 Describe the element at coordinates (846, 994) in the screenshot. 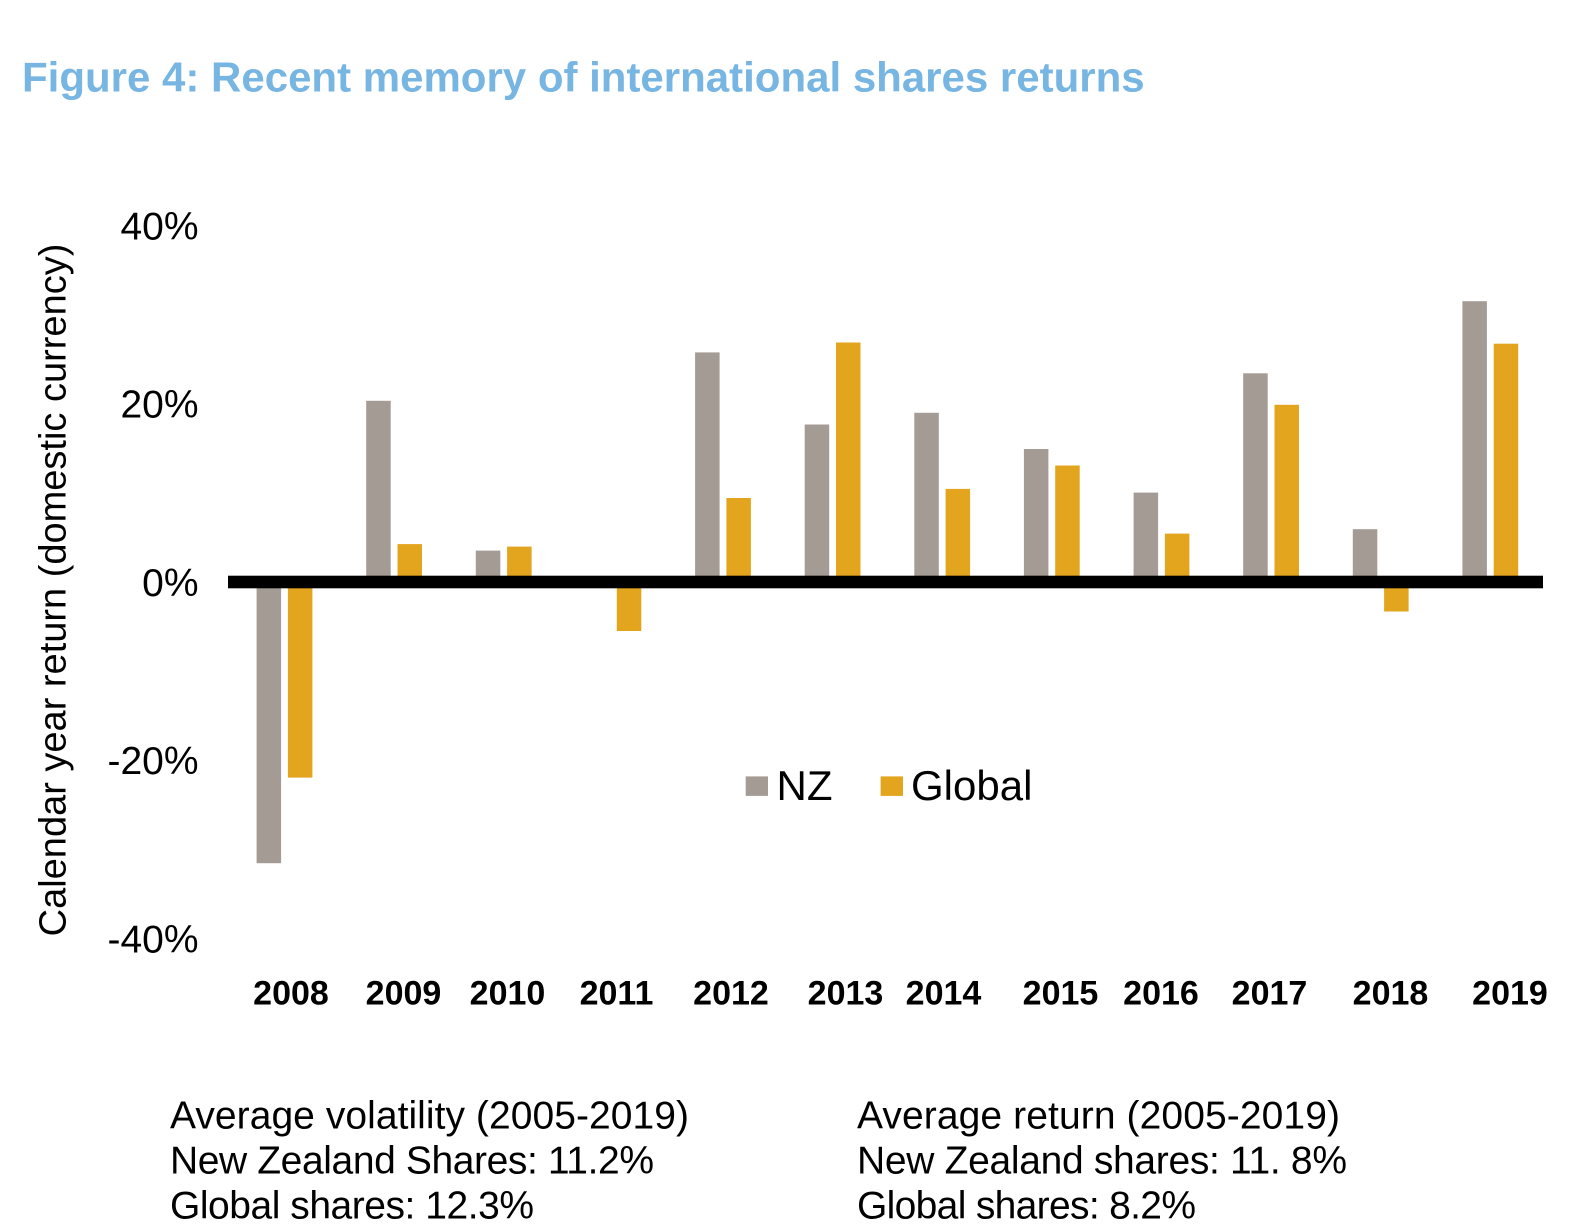

I see `svg-text: 2013` at that location.